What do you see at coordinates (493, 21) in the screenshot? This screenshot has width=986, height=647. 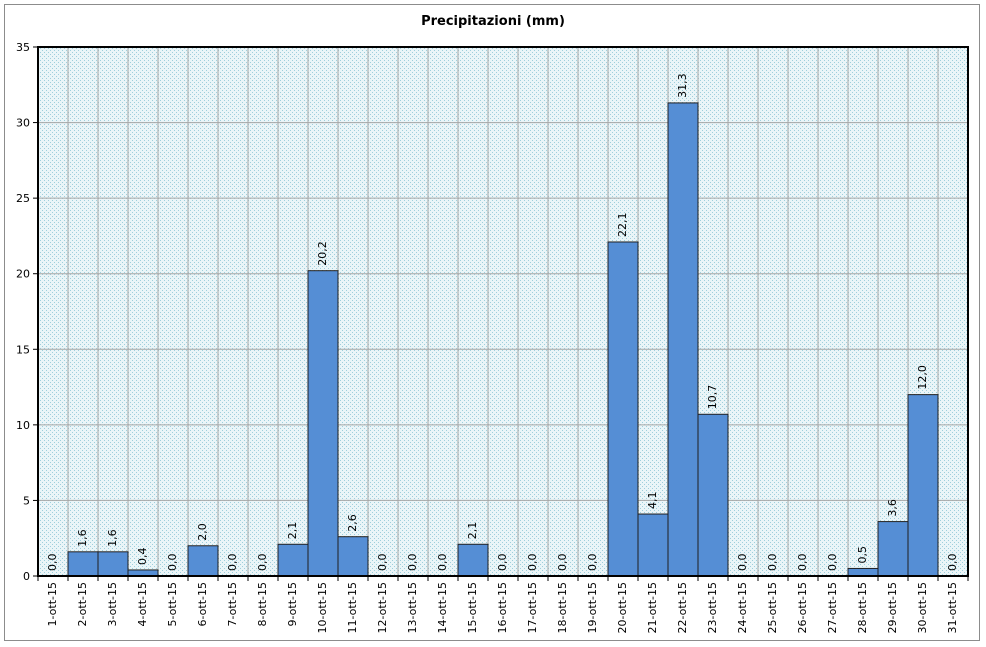 I see `chart-title: Precipitazioni (mm)` at bounding box center [493, 21].